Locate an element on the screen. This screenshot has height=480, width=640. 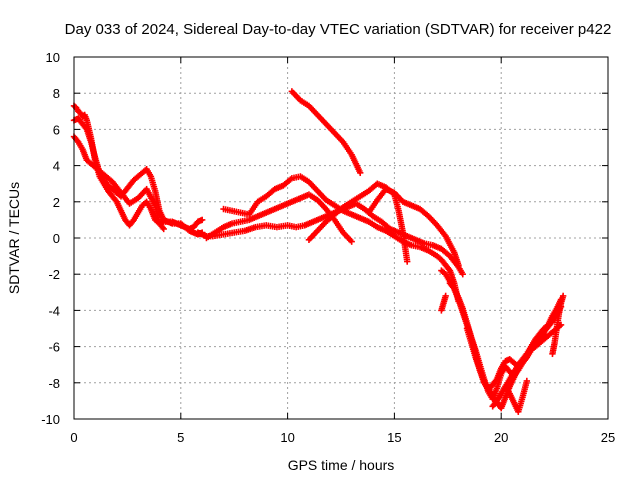
x-axis-tick-labels: 0 5 10 15 20 25 is located at coordinates (342, 437).